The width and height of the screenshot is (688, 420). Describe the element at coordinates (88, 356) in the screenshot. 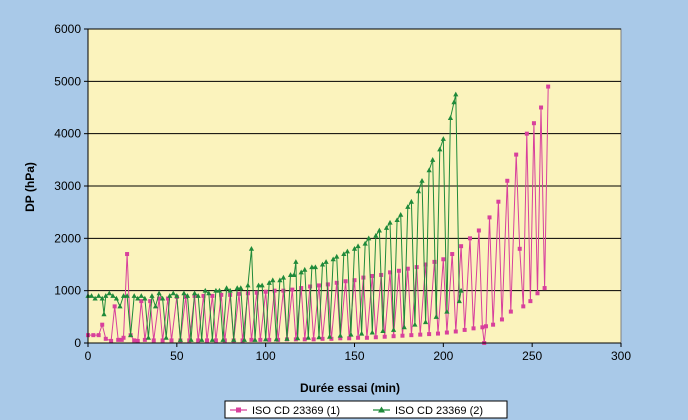

I see `x-tick-label: 0` at that location.